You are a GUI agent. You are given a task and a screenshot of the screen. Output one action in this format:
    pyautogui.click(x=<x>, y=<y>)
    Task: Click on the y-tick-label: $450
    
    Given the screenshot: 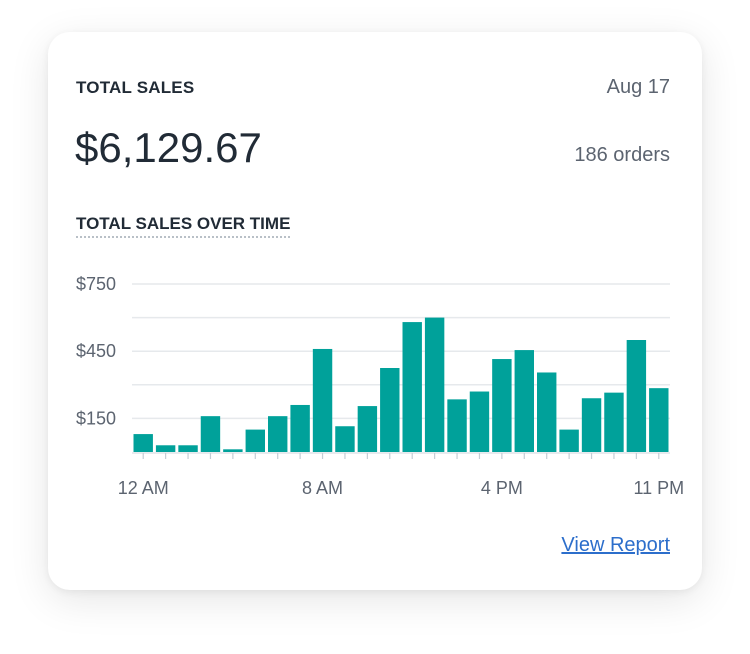 What is the action you would take?
    pyautogui.click(x=96, y=351)
    